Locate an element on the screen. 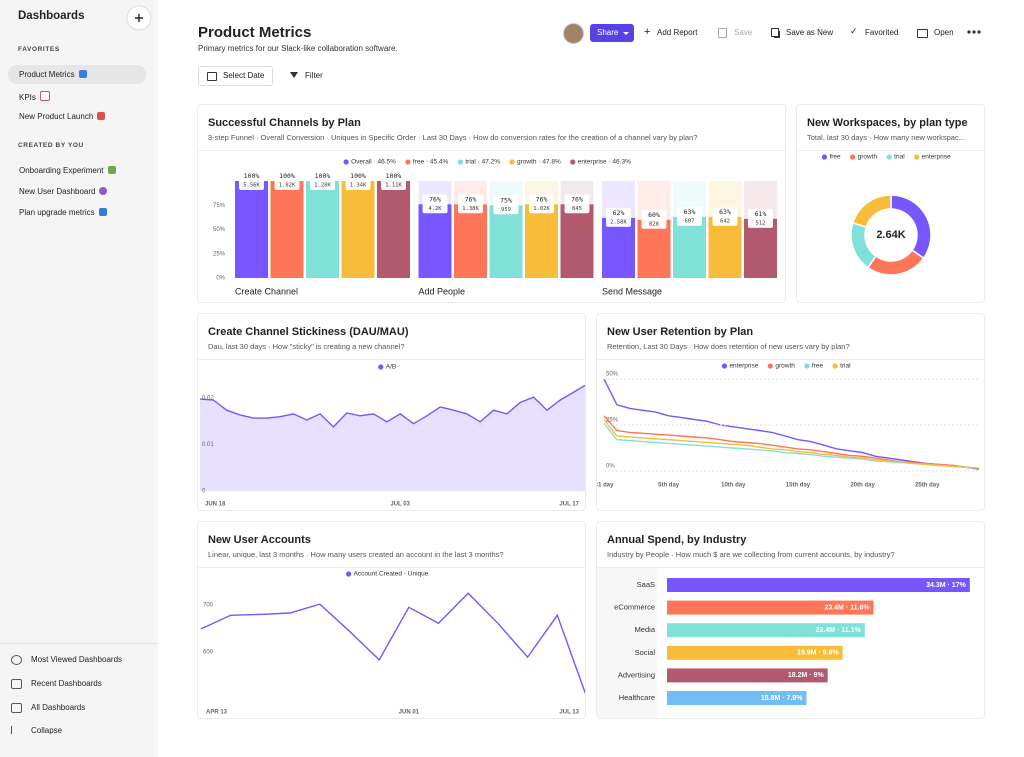 The width and height of the screenshot is (1024, 757). x-tick-label: JUL 17 is located at coordinates (569, 505).